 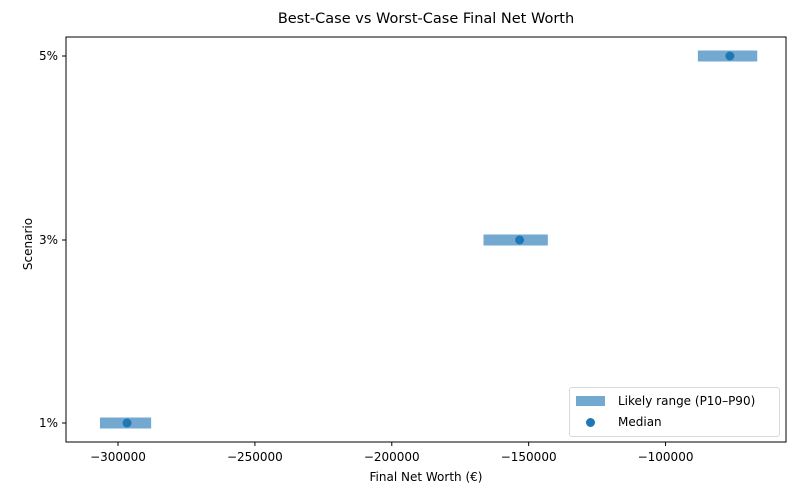 What do you see at coordinates (687, 401) in the screenshot?
I see `legend-range-label: Likely range (P10–P90)` at bounding box center [687, 401].